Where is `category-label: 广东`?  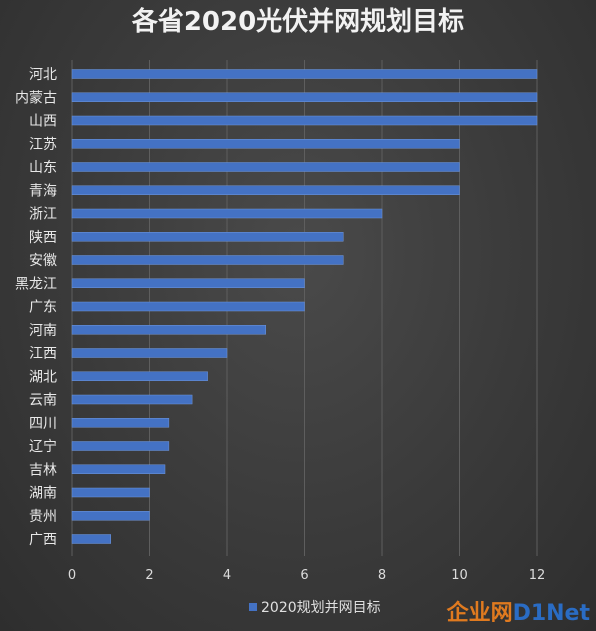
category-label: 广东 is located at coordinates (43, 308).